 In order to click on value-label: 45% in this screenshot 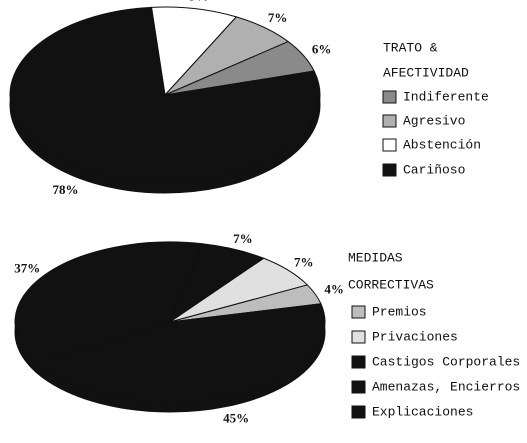, I will do `click(236, 418)`.